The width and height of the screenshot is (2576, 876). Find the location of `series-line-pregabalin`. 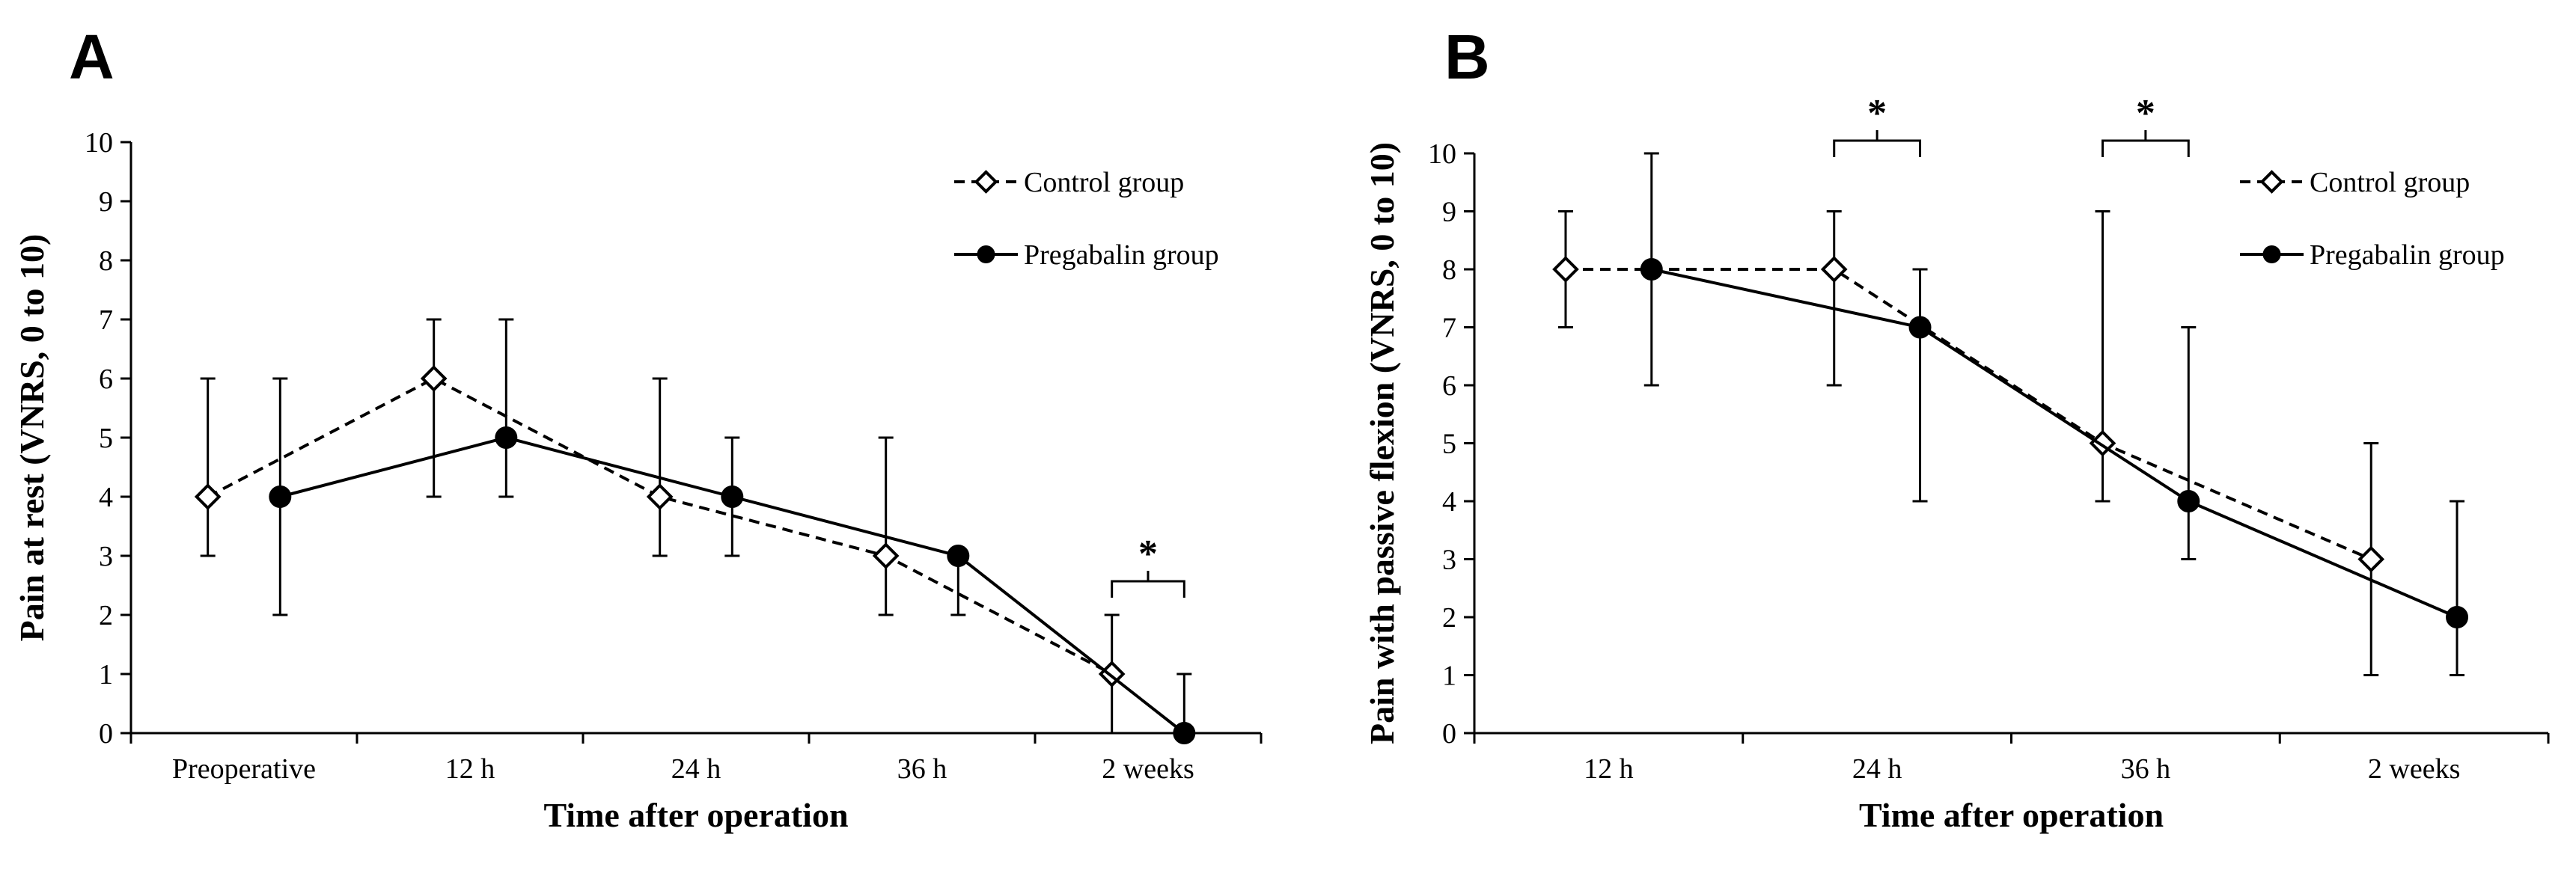

series-line-pregabalin is located at coordinates (2054, 443).